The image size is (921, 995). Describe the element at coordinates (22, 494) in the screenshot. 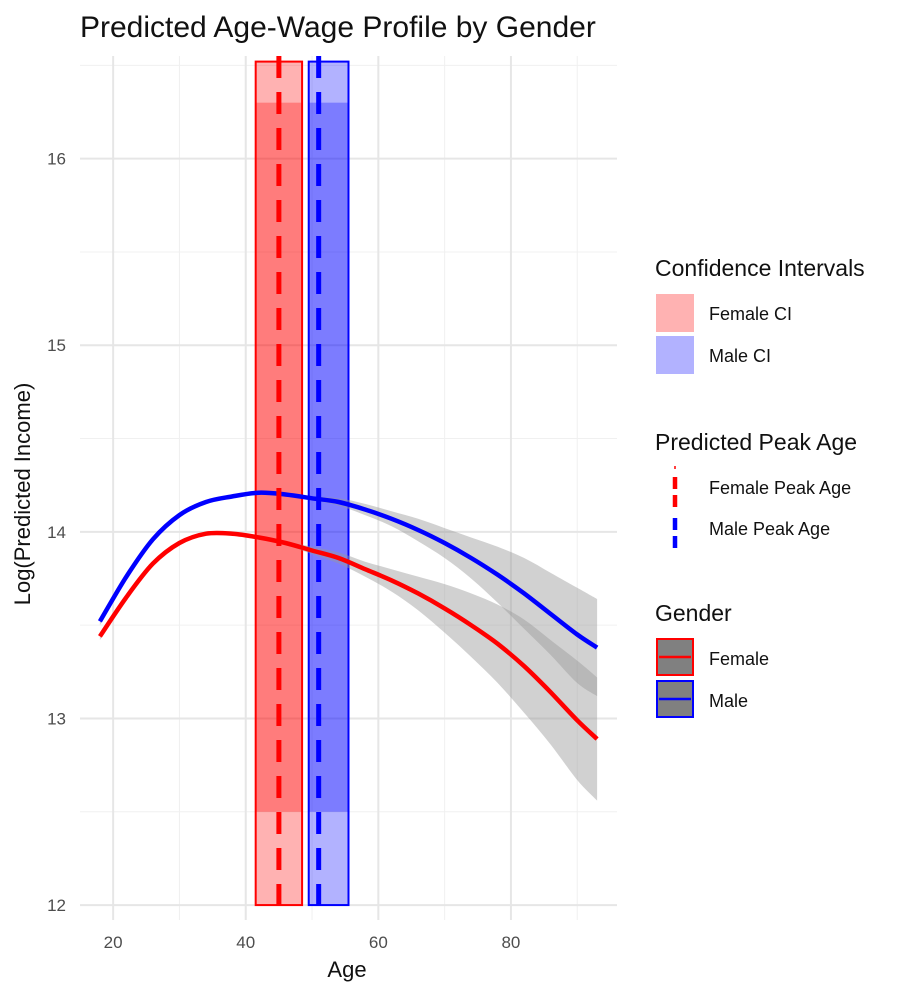

I see `y-axis-title: Log(Predicted Income)` at that location.